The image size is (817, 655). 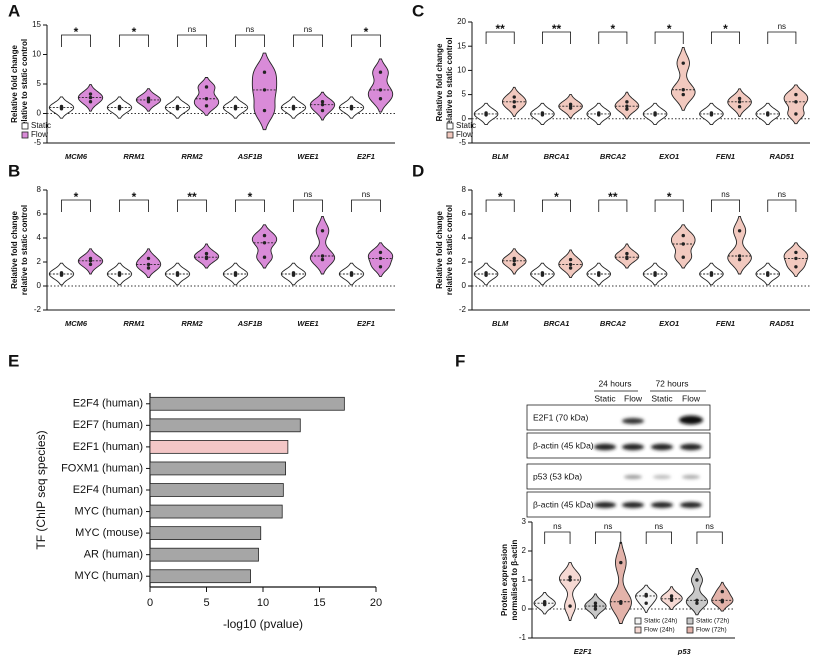 I want to click on panel-label: E, so click(x=13, y=360).